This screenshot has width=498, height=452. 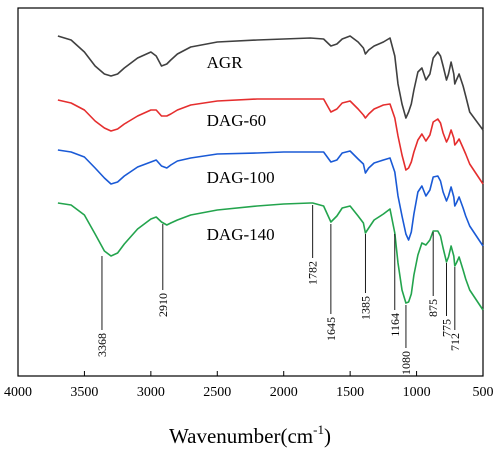 I want to click on series-label-dag-60: DAG-60, so click(x=237, y=120).